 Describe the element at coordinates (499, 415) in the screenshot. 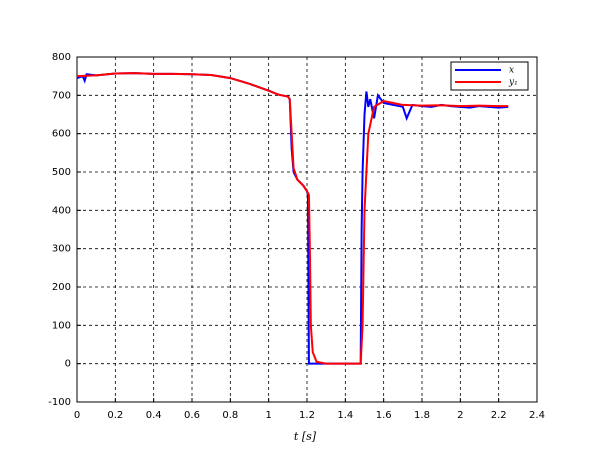

I see `x-tick-label: 2.2` at that location.